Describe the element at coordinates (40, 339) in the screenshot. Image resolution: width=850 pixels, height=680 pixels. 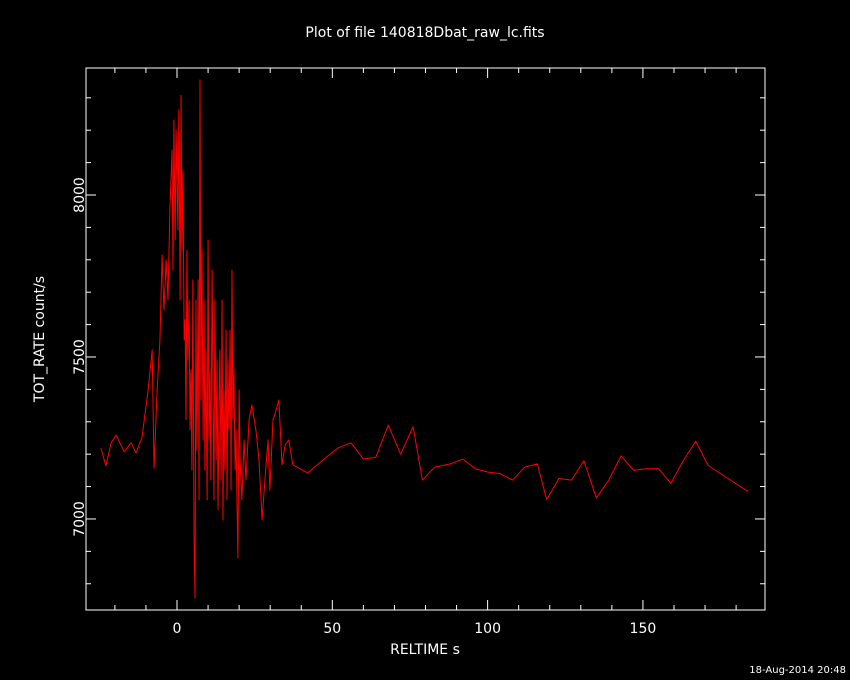
I see `y-axis-label: TOT_RATE count/s` at that location.